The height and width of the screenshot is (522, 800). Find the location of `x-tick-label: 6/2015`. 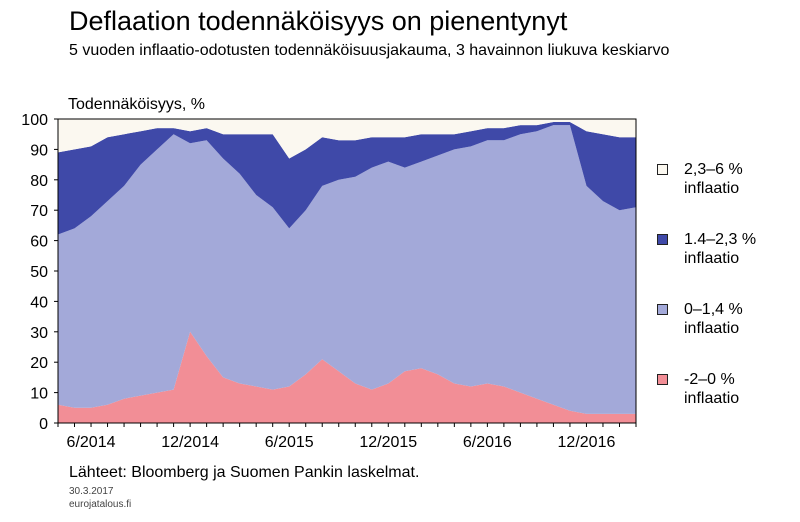

x-tick-label: 6/2015 is located at coordinates (289, 442).